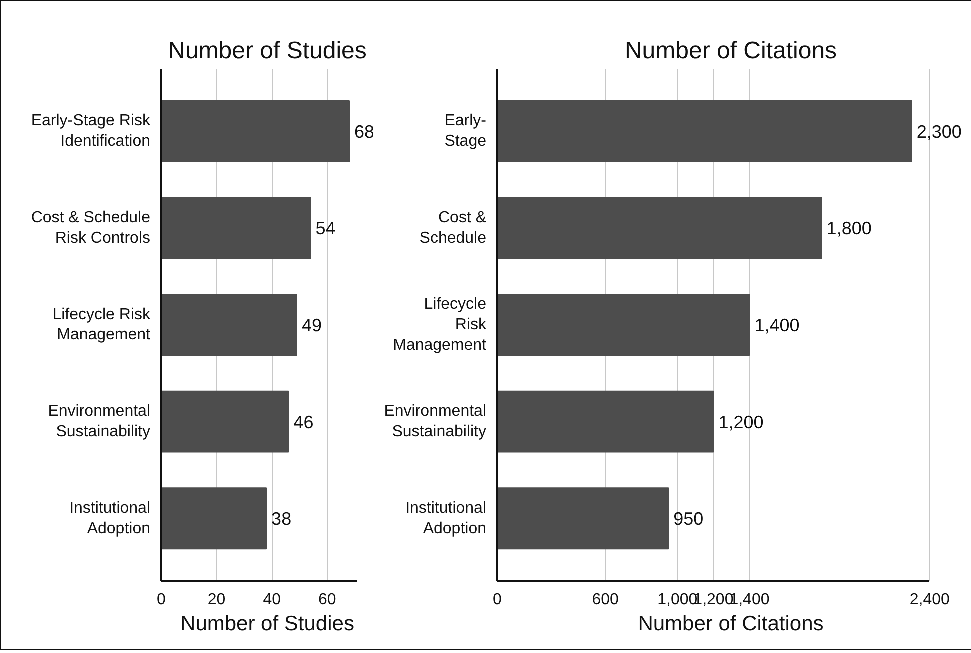 The height and width of the screenshot is (653, 971). Describe the element at coordinates (939, 132) in the screenshot. I see `data-label: 2,300` at that location.